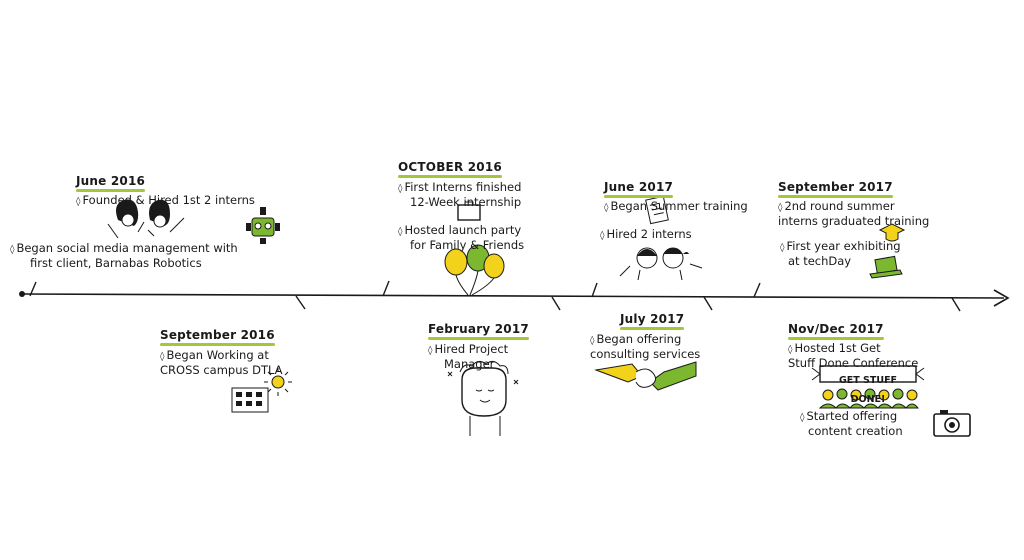  I want to click on event-item: 12-Week internship, so click(466, 202).